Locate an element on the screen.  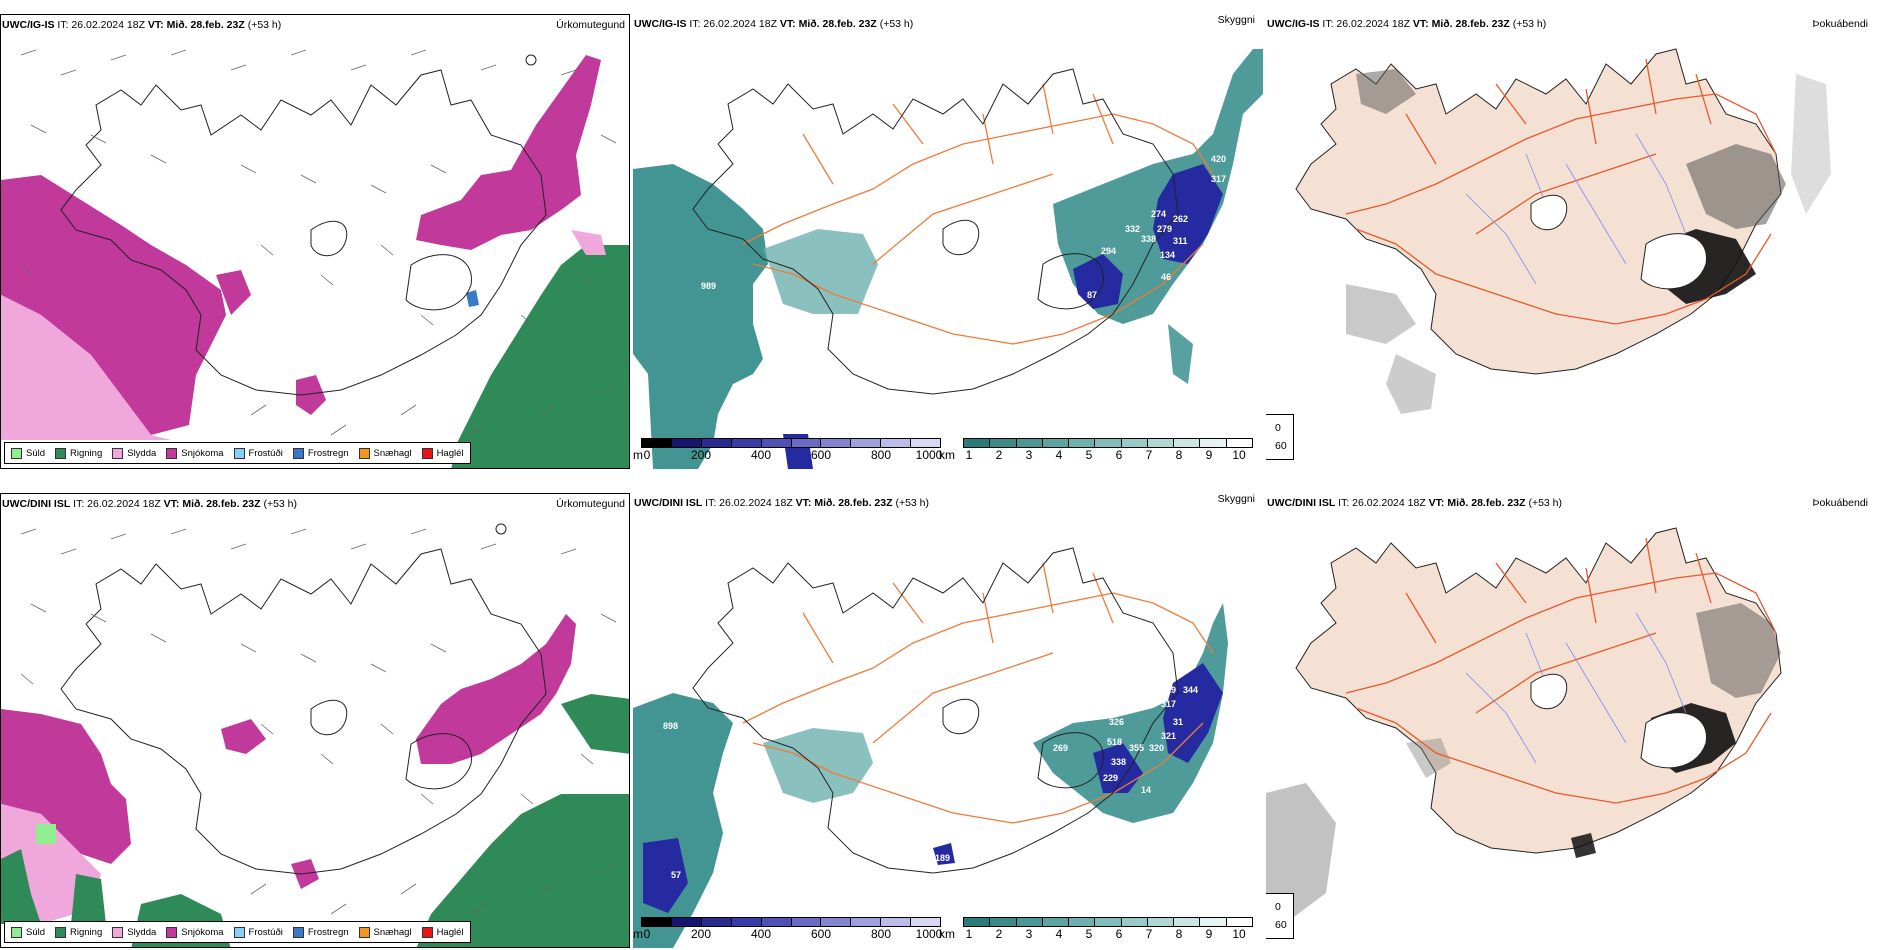
vis-label: 355 is located at coordinates (1136, 748).